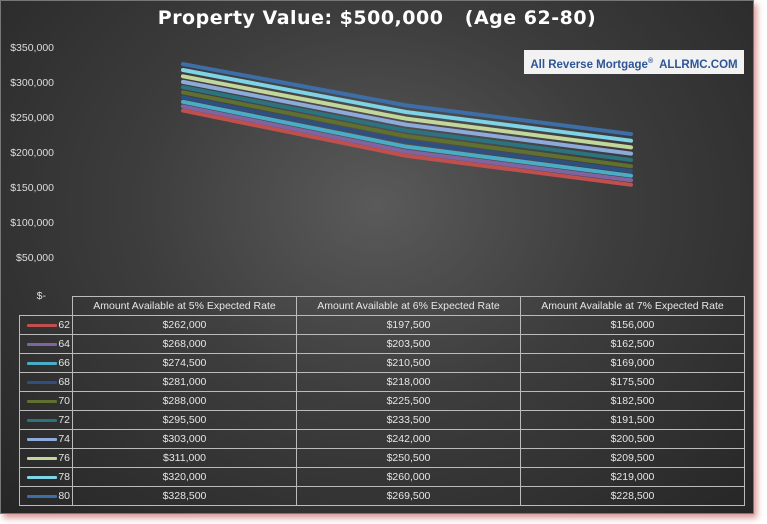  Describe the element at coordinates (64, 496) in the screenshot. I see `legend-label: 80` at that location.